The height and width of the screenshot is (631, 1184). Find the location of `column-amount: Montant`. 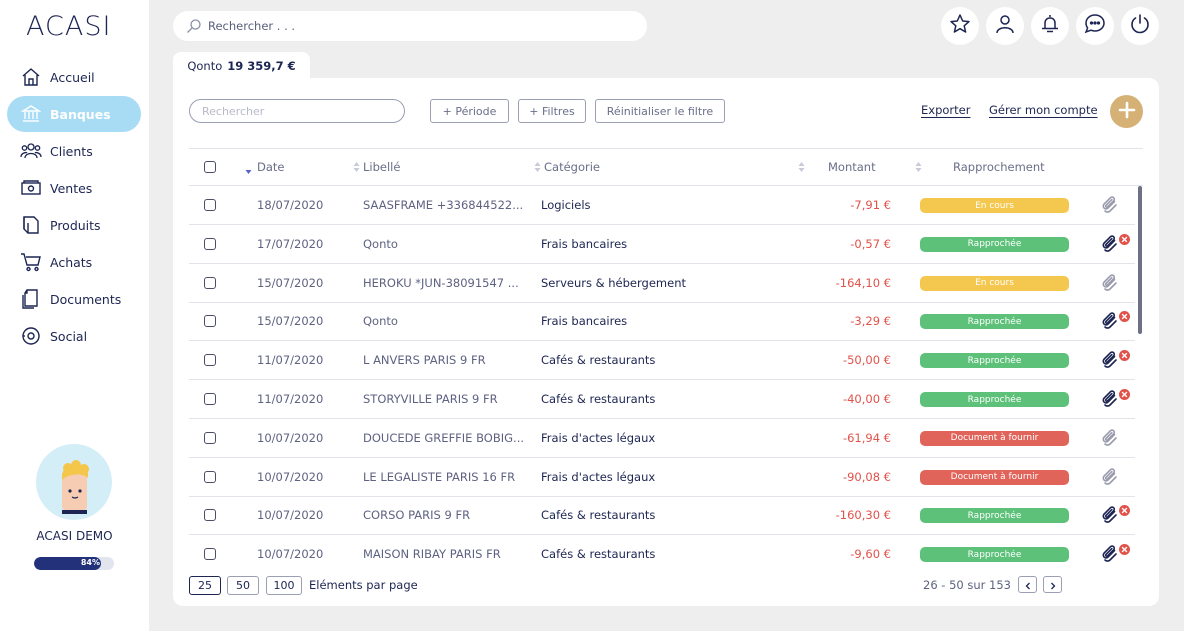

column-amount: Montant is located at coordinates (852, 167).